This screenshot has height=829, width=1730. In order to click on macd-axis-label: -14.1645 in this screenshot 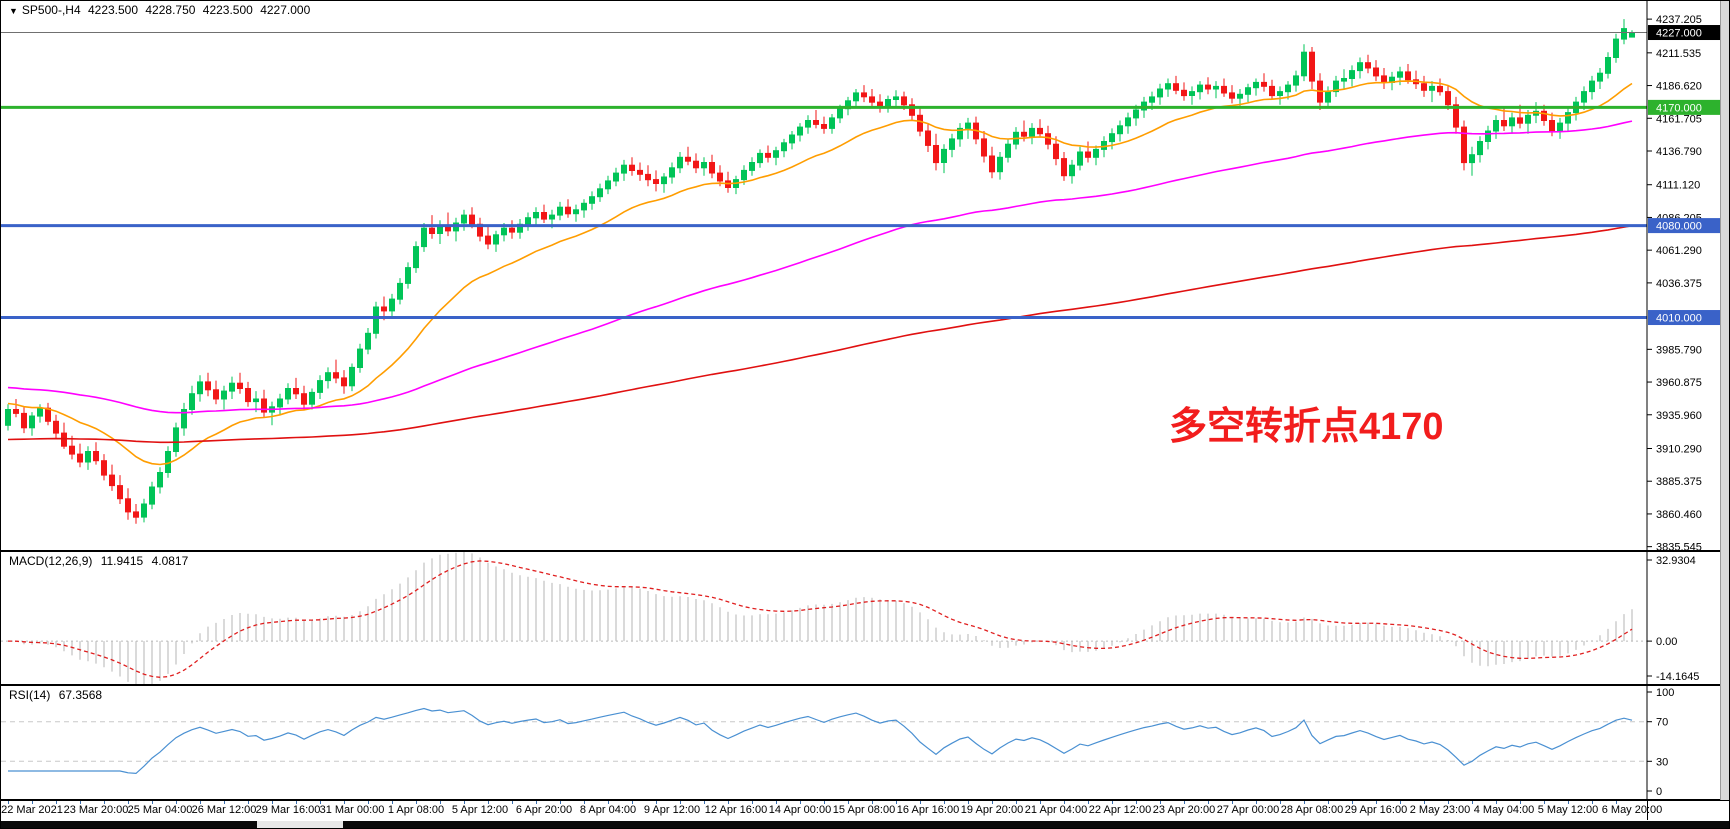, I will do `click(1677, 677)`.